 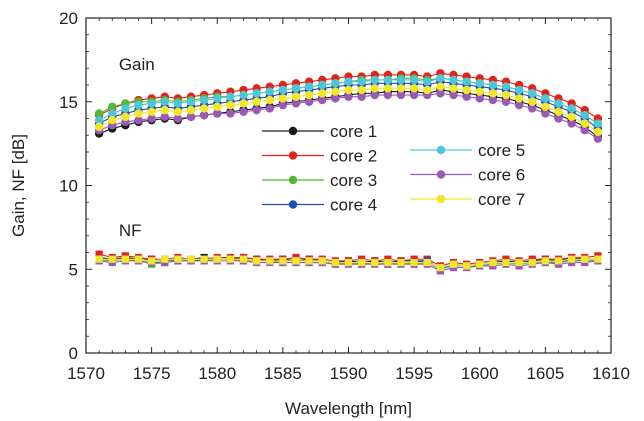 I want to click on x-tick-label-1570: 1570, so click(x=86, y=373).